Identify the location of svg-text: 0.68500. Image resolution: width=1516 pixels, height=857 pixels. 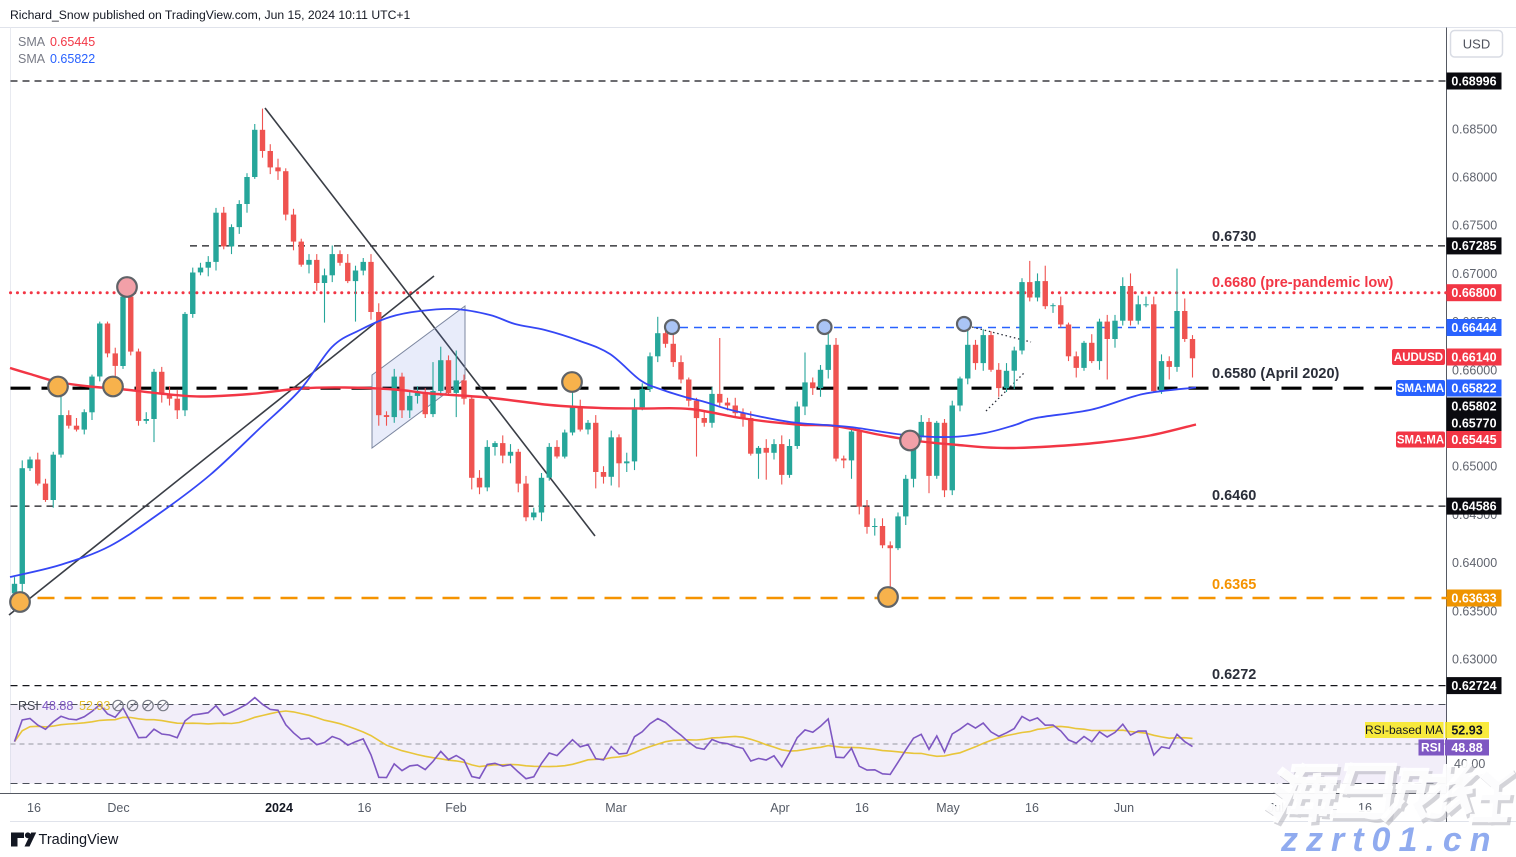
(1474, 129).